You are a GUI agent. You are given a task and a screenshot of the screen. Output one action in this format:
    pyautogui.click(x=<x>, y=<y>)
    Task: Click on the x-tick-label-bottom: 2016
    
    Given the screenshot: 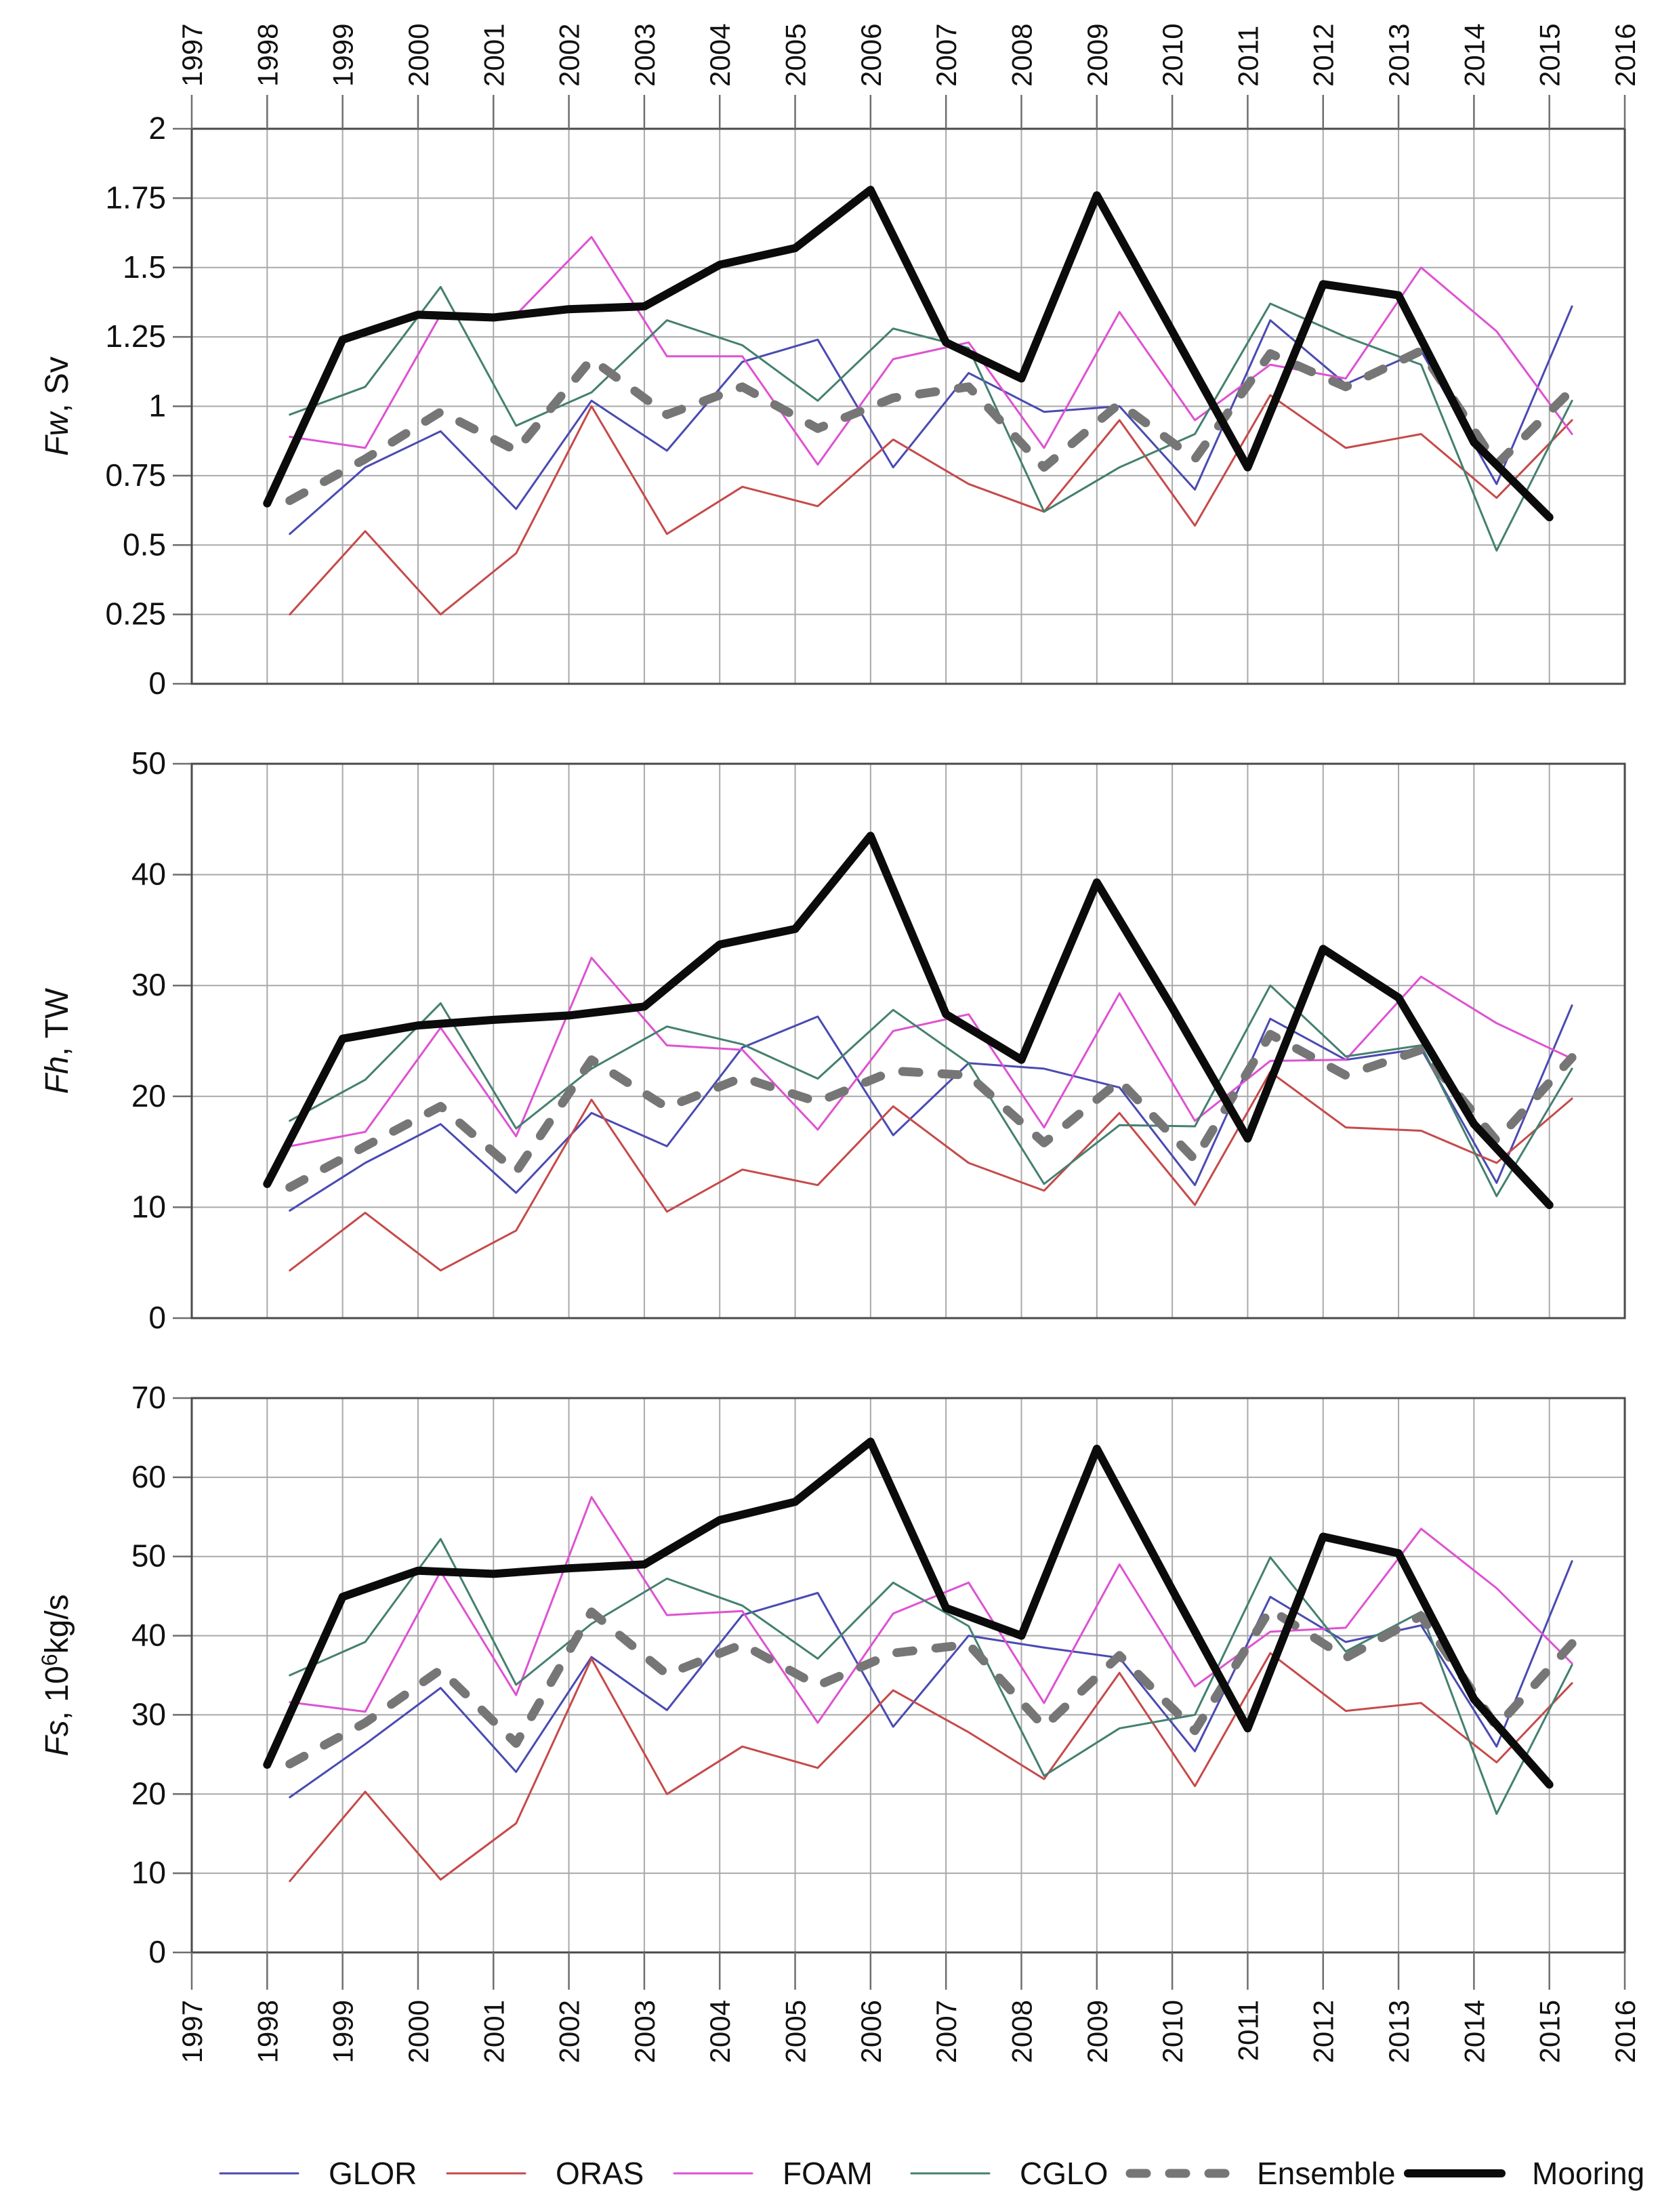 What is the action you would take?
    pyautogui.click(x=1625, y=2032)
    